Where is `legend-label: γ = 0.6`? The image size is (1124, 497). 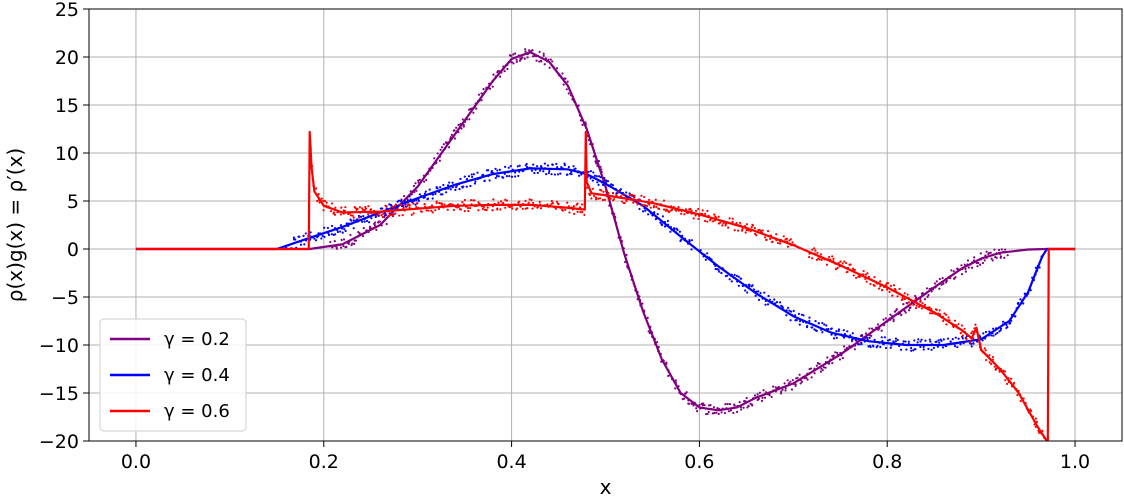 legend-label: γ = 0.6 is located at coordinates (197, 411).